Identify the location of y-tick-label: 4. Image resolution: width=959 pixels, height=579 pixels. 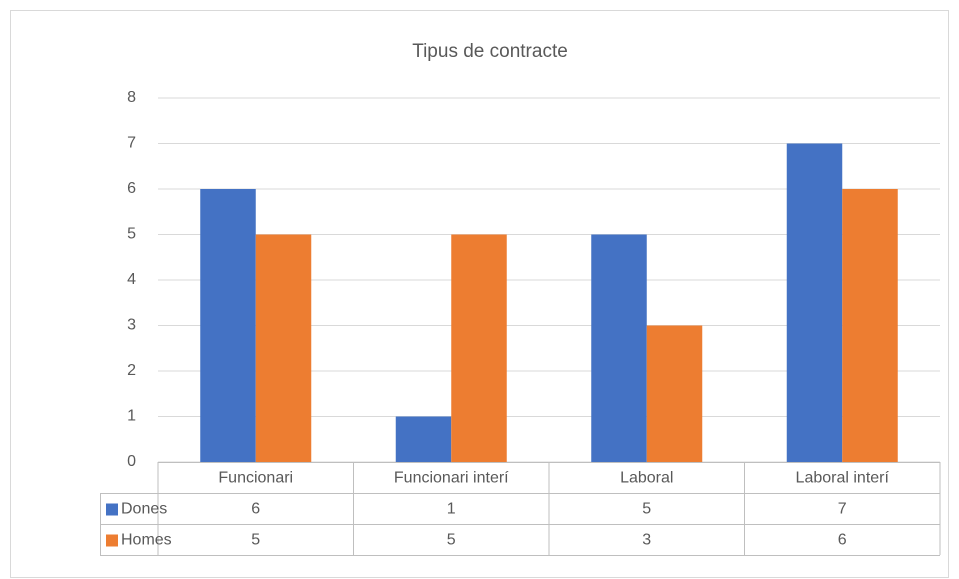
(131, 279).